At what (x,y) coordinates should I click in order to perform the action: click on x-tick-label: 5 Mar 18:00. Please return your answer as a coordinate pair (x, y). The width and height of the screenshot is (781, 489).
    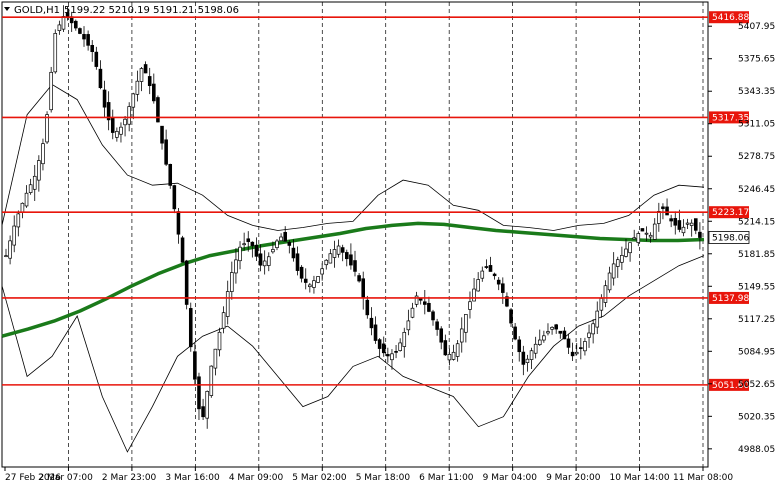
    Looking at the image, I should click on (383, 478).